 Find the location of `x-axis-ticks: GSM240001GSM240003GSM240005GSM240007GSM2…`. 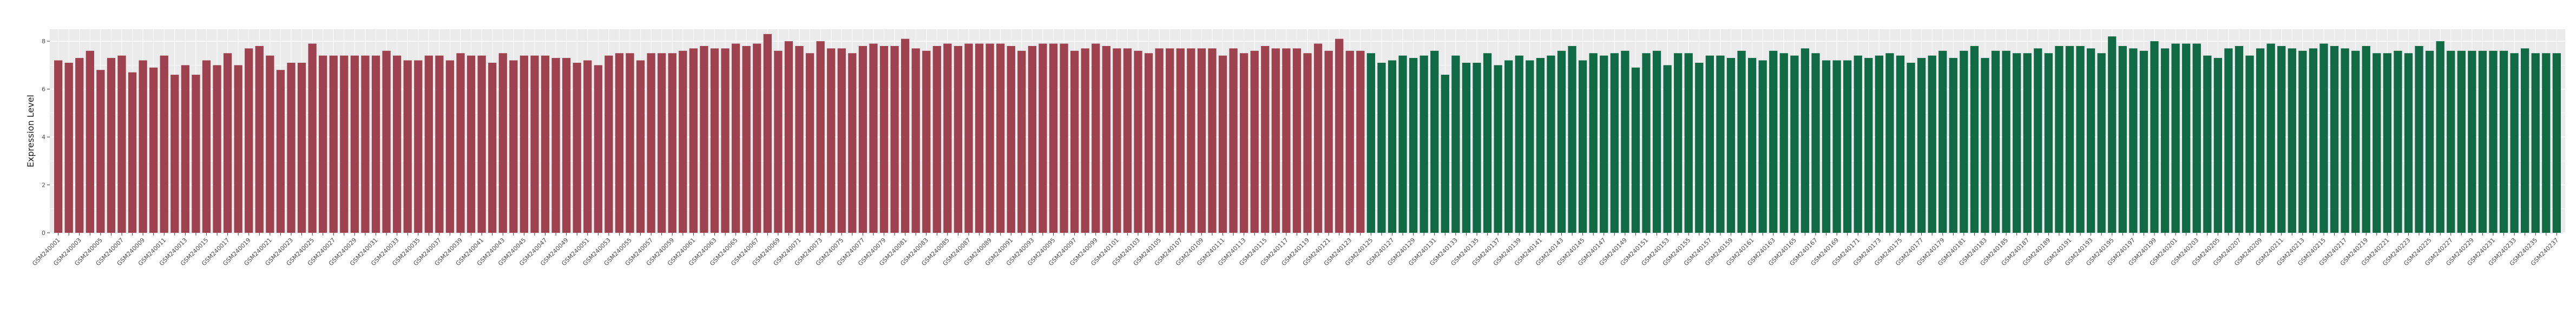

x-axis-ticks: GSM240001GSM240003GSM240005GSM240007GSM2… is located at coordinates (1295, 250).